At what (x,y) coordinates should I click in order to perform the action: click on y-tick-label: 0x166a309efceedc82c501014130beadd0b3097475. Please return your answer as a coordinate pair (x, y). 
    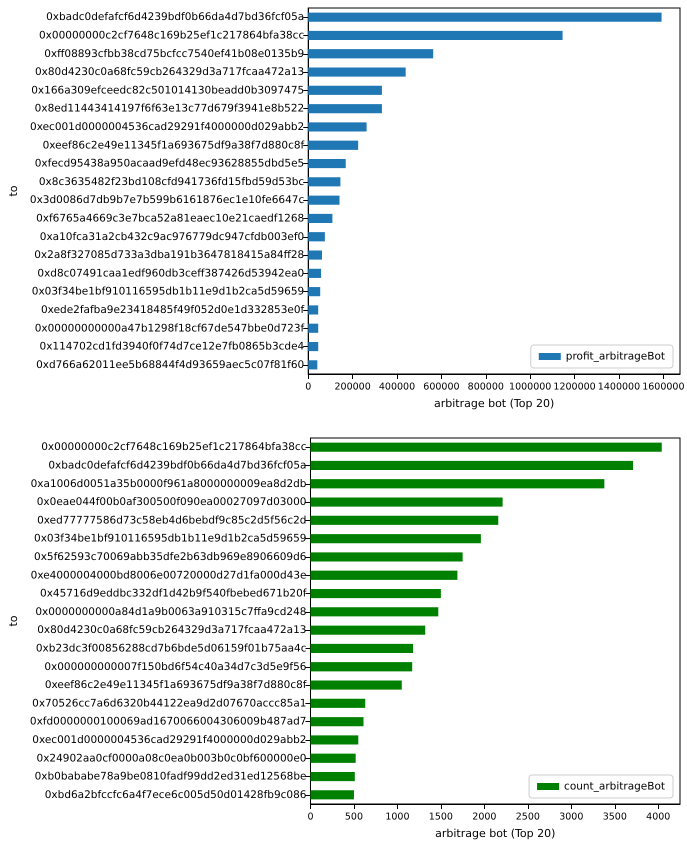
    Looking at the image, I should click on (167, 90).